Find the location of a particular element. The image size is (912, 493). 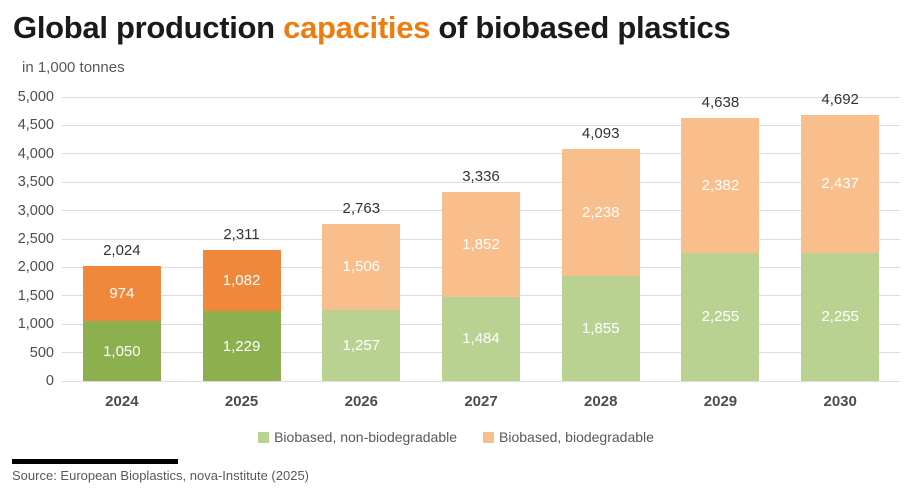

y-tick-label: 1,000 is located at coordinates (35, 324).